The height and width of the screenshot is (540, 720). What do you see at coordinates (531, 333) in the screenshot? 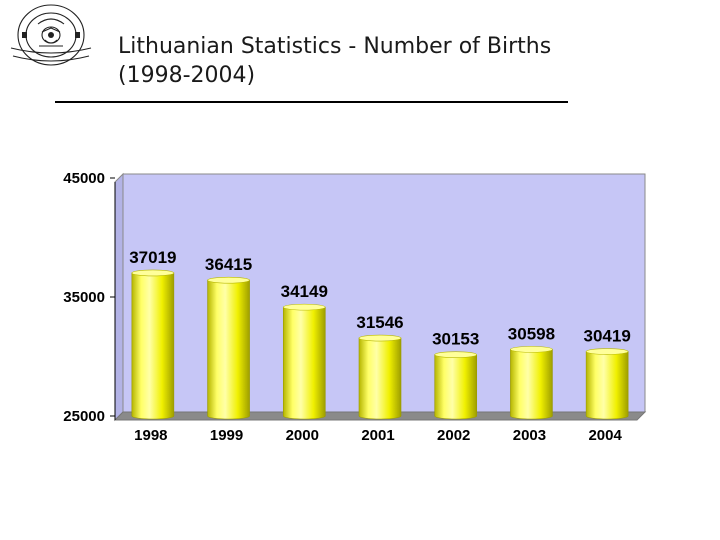
I see `bar-value-label: 30598` at bounding box center [531, 333].